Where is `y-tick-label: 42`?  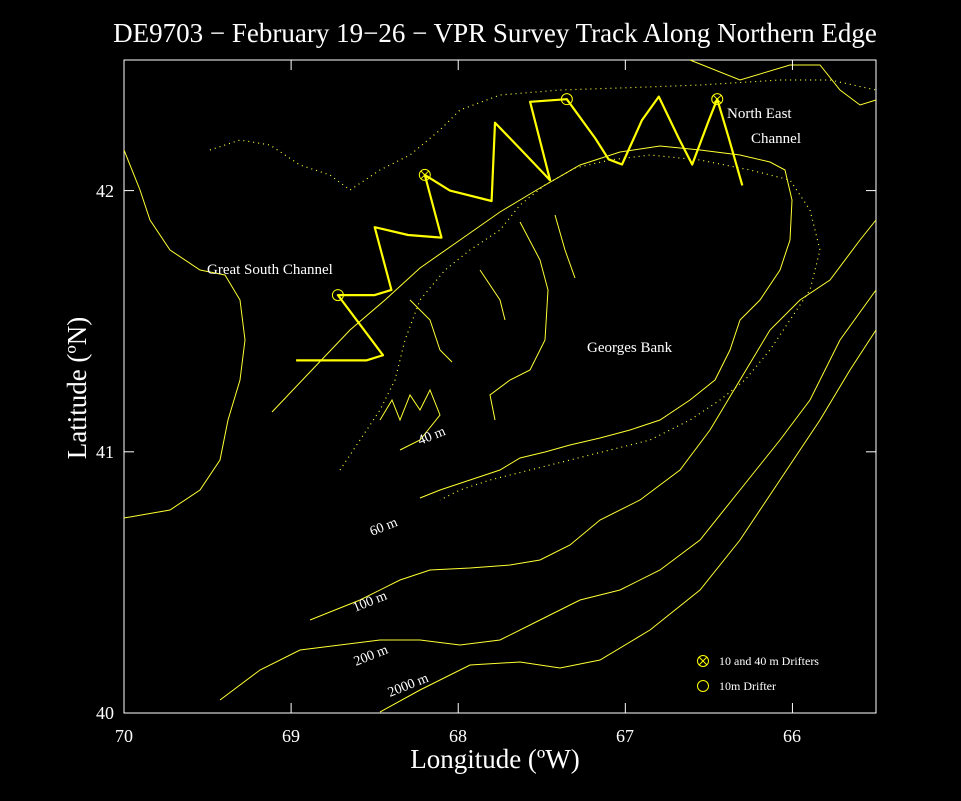
y-tick-label: 42 is located at coordinates (105, 191).